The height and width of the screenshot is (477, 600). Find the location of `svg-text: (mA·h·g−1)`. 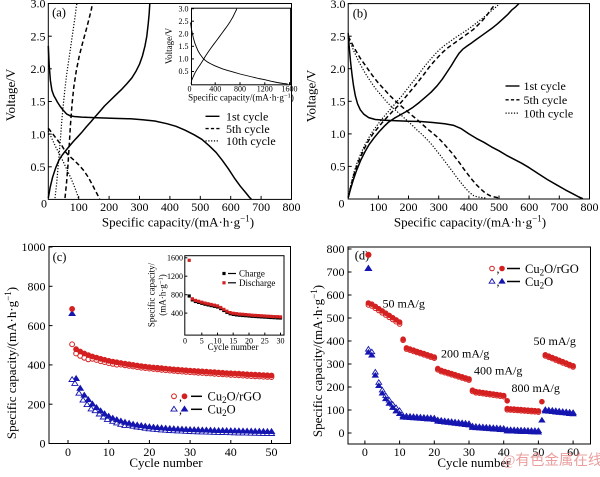

svg-text: (mA·h·g−1) is located at coordinates (163, 294).